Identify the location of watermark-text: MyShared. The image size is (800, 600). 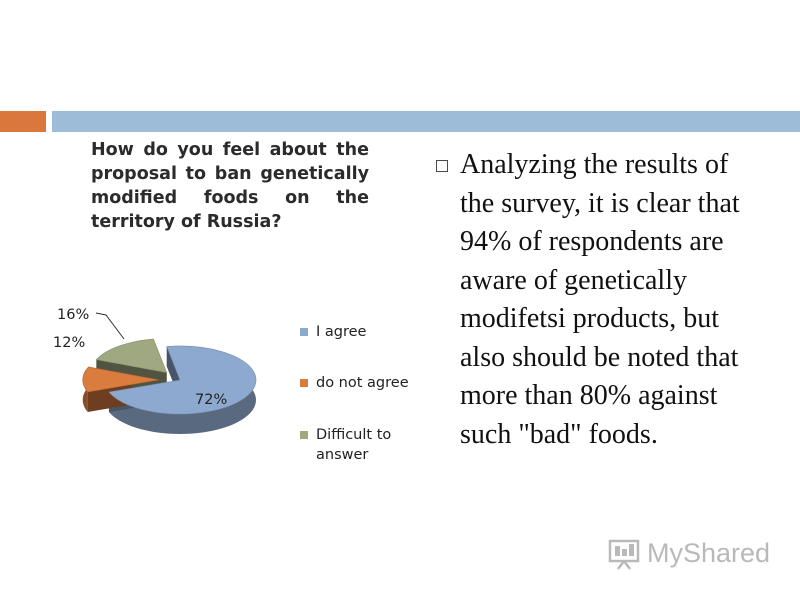
(709, 553).